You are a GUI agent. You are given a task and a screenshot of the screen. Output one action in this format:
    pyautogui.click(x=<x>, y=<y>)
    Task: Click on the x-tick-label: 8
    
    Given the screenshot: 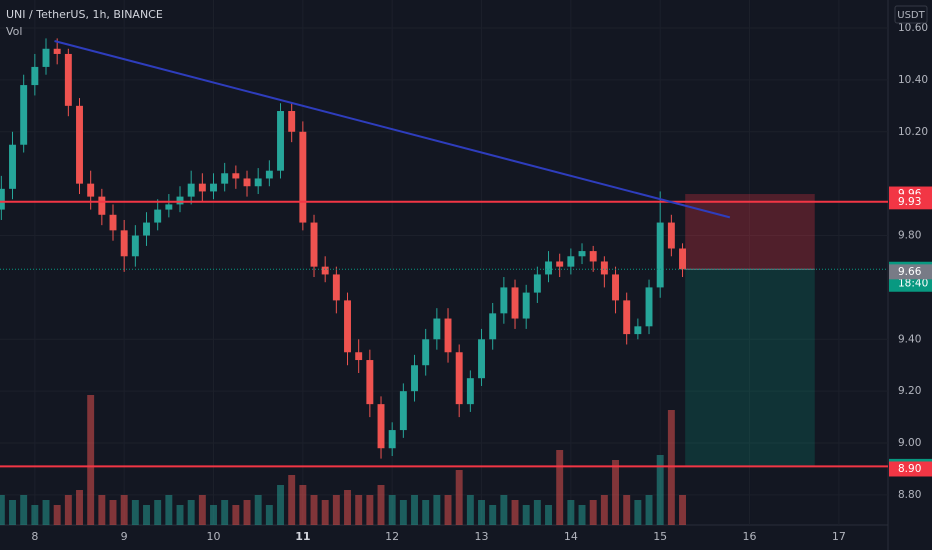 What is the action you would take?
    pyautogui.click(x=34, y=536)
    